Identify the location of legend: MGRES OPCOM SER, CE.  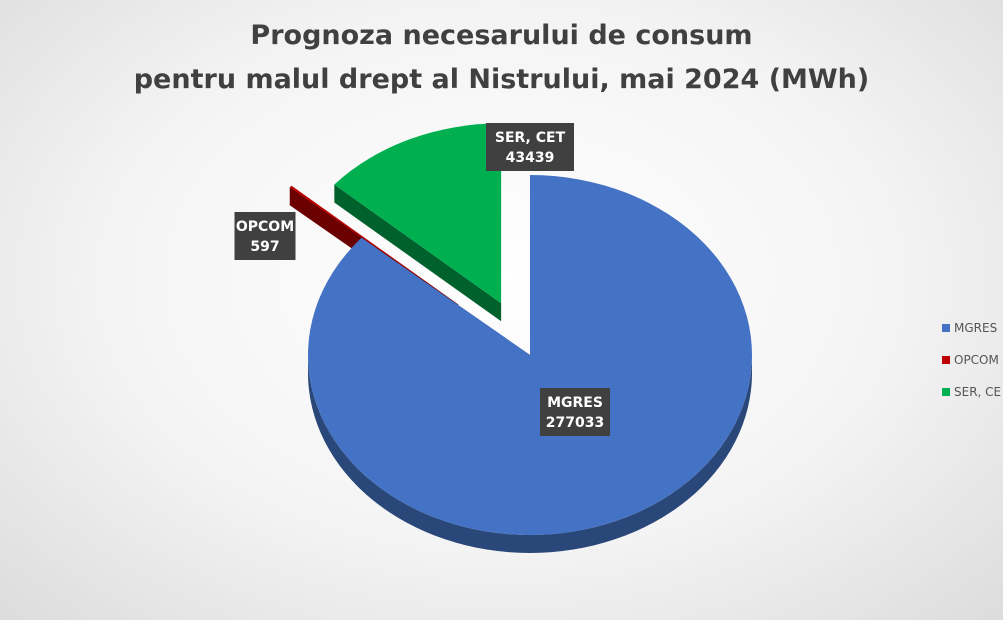
(972, 366).